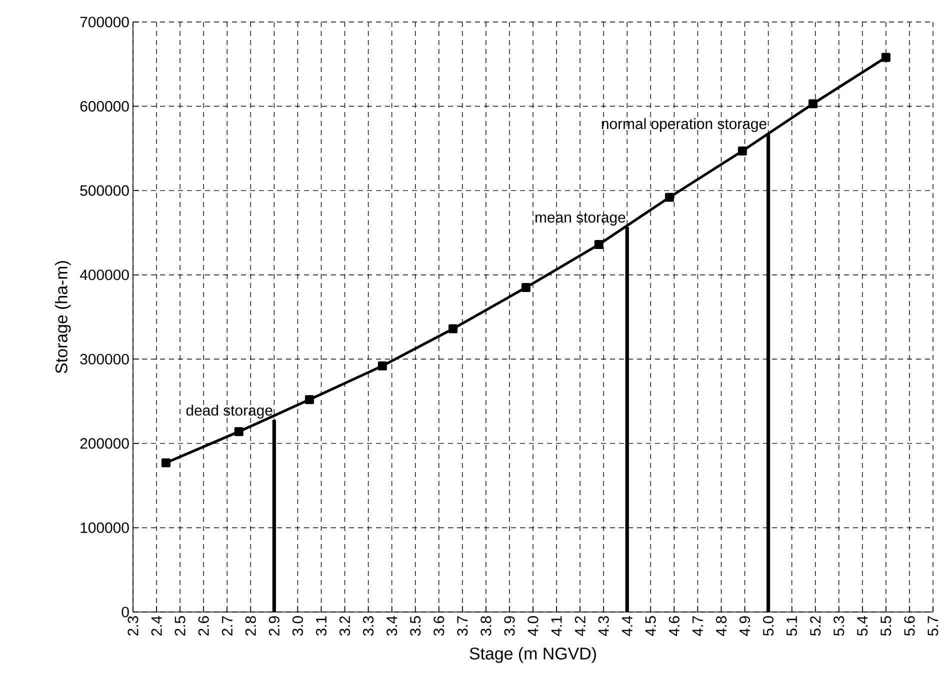 The image size is (944, 694). Describe the element at coordinates (104, 527) in the screenshot. I see `y-tick-label: 100000` at that location.